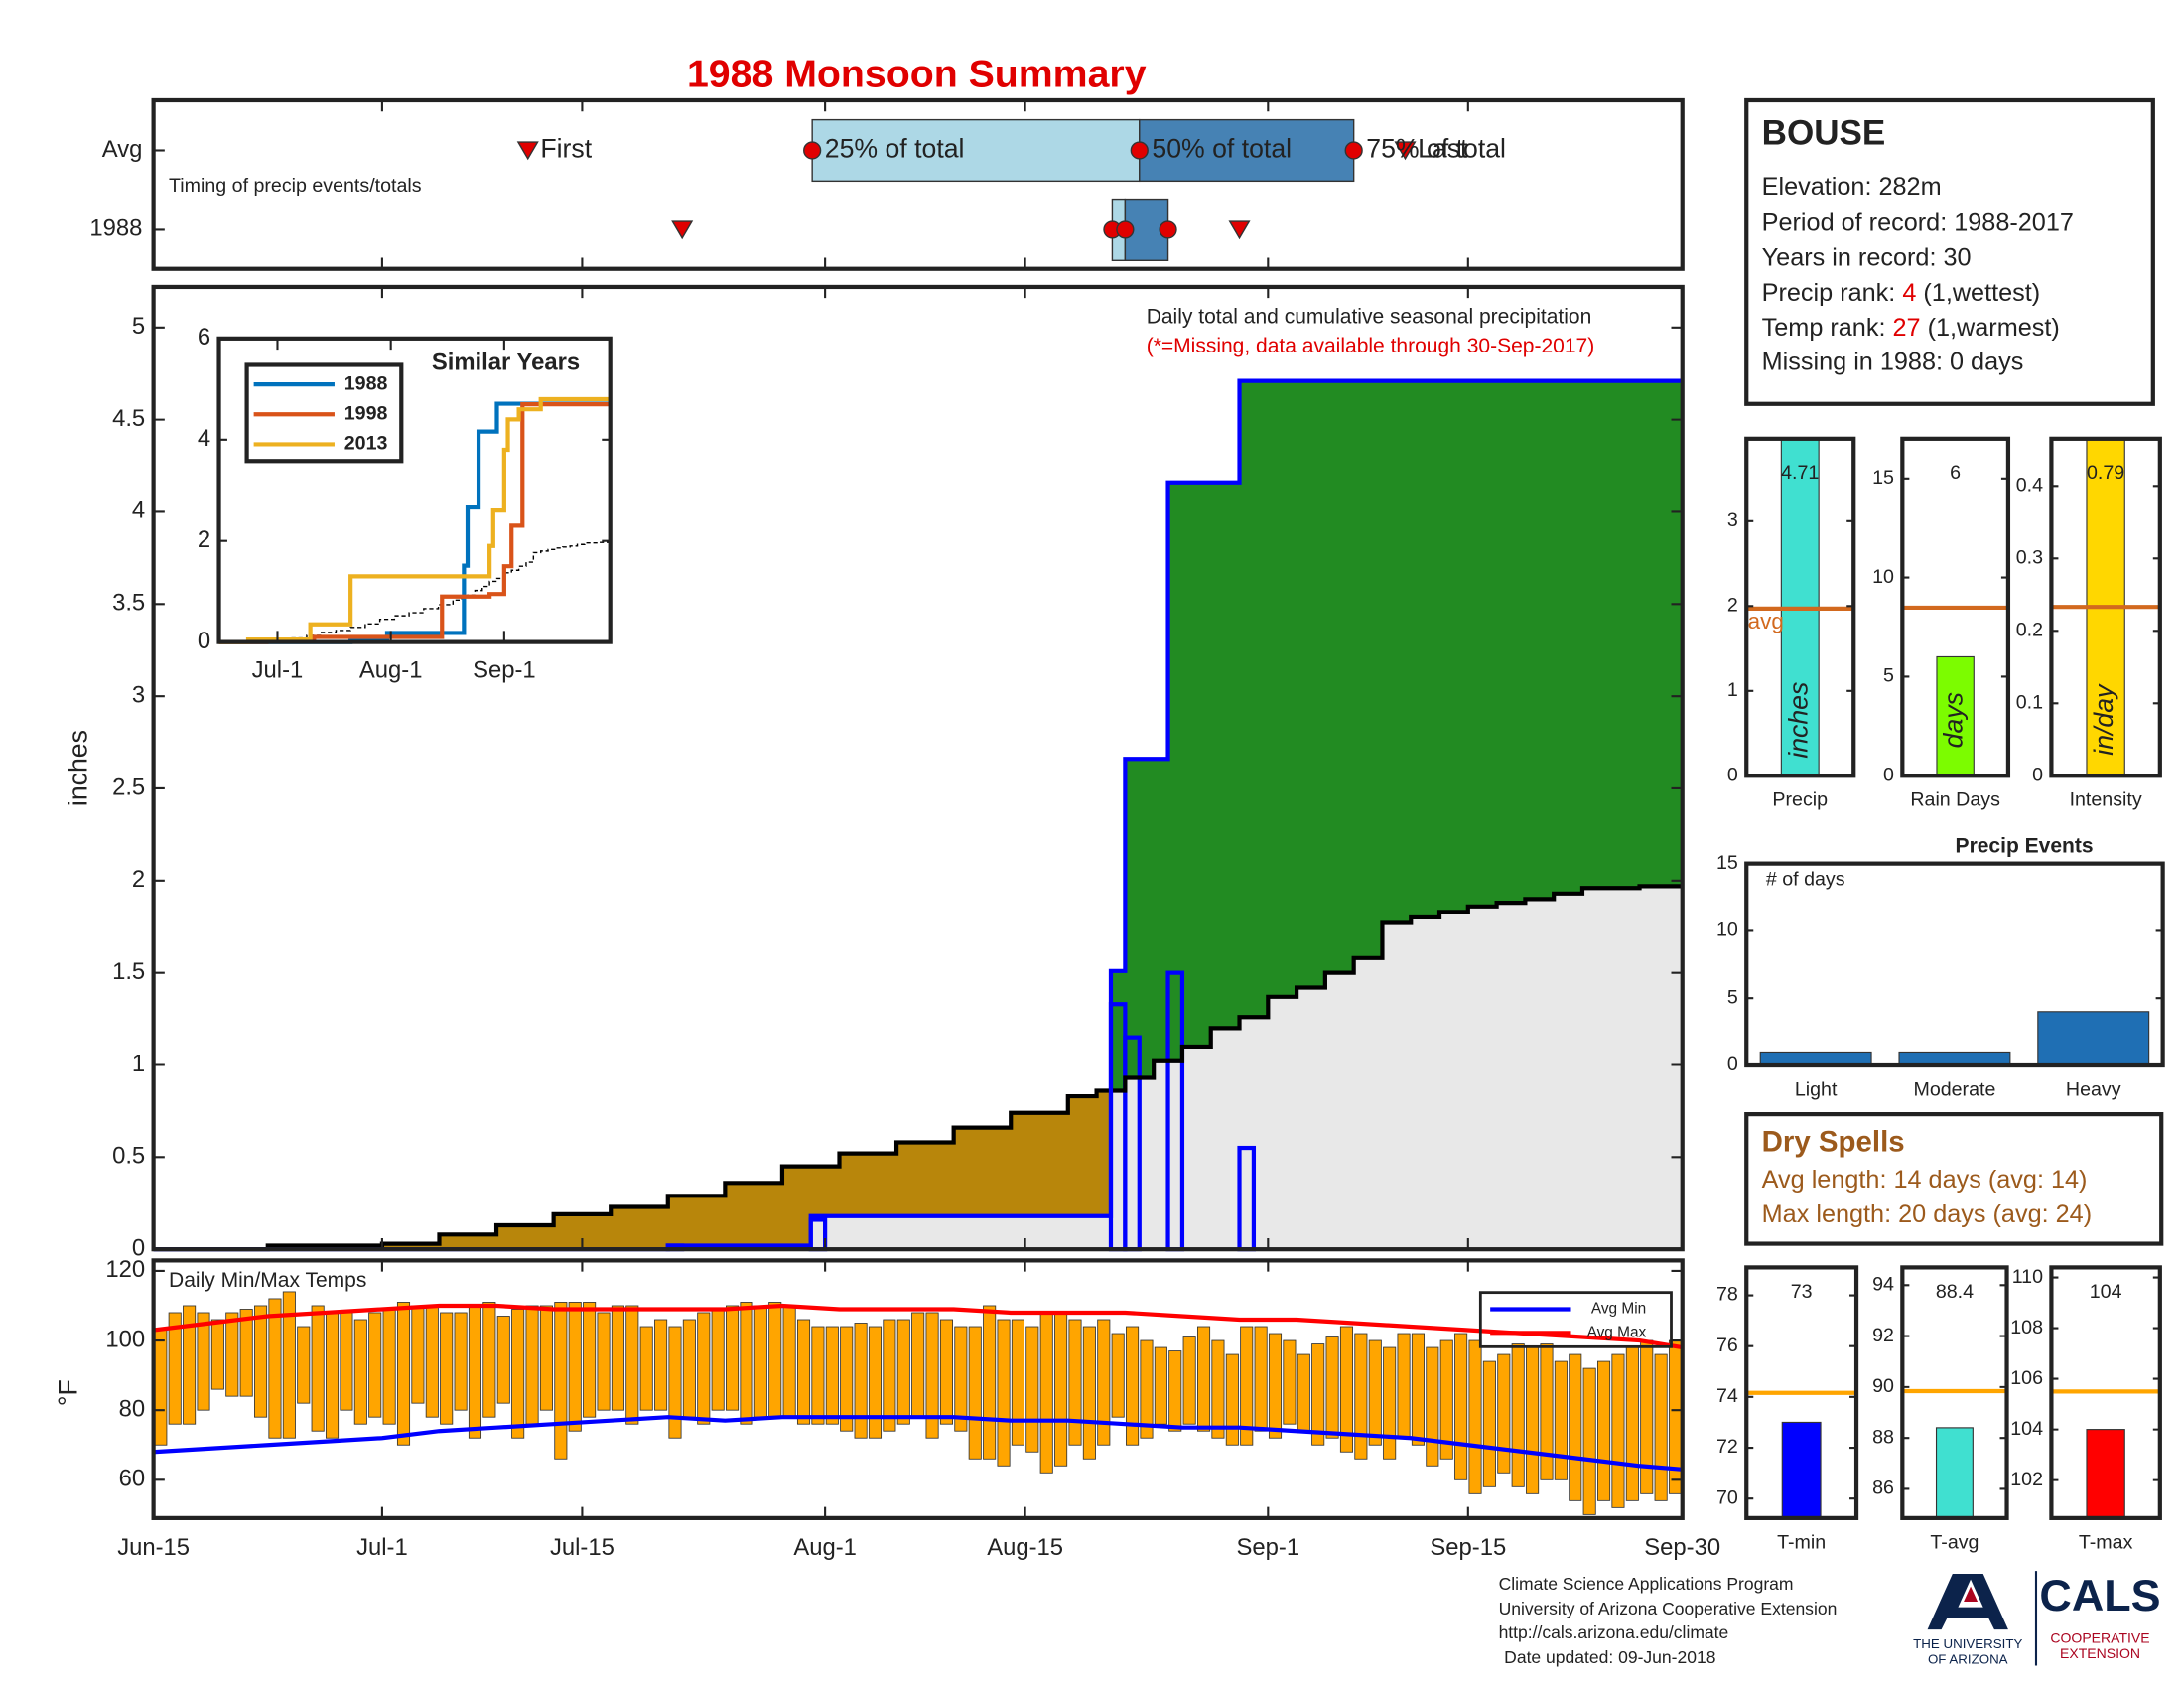 The image size is (2184, 1688). Describe the element at coordinates (1927, 1214) in the screenshot. I see `dry-line: Max length: 20 days (avg: 24)` at that location.